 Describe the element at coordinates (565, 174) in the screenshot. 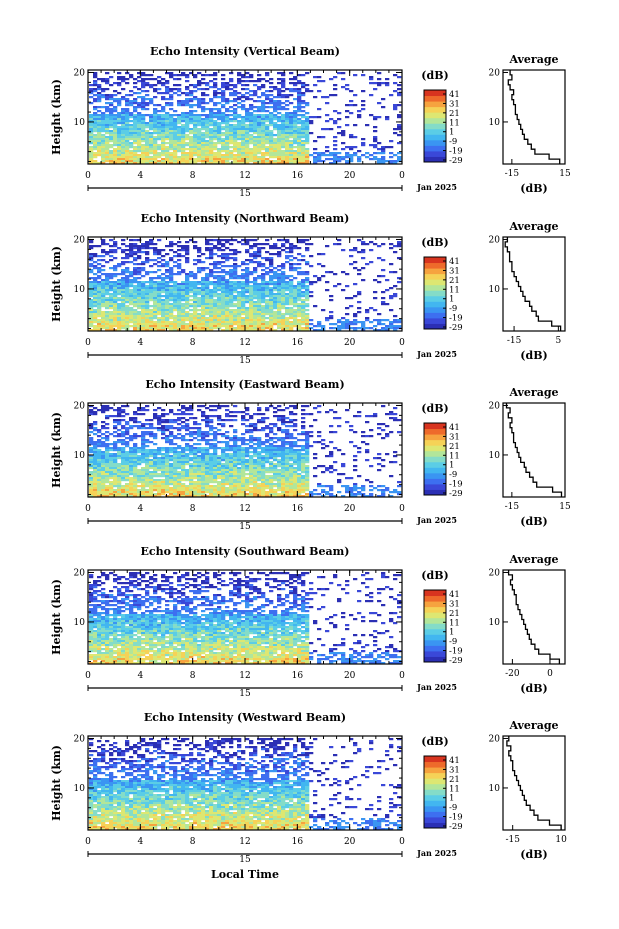

I see `average-x-tick-label: 15` at that location.